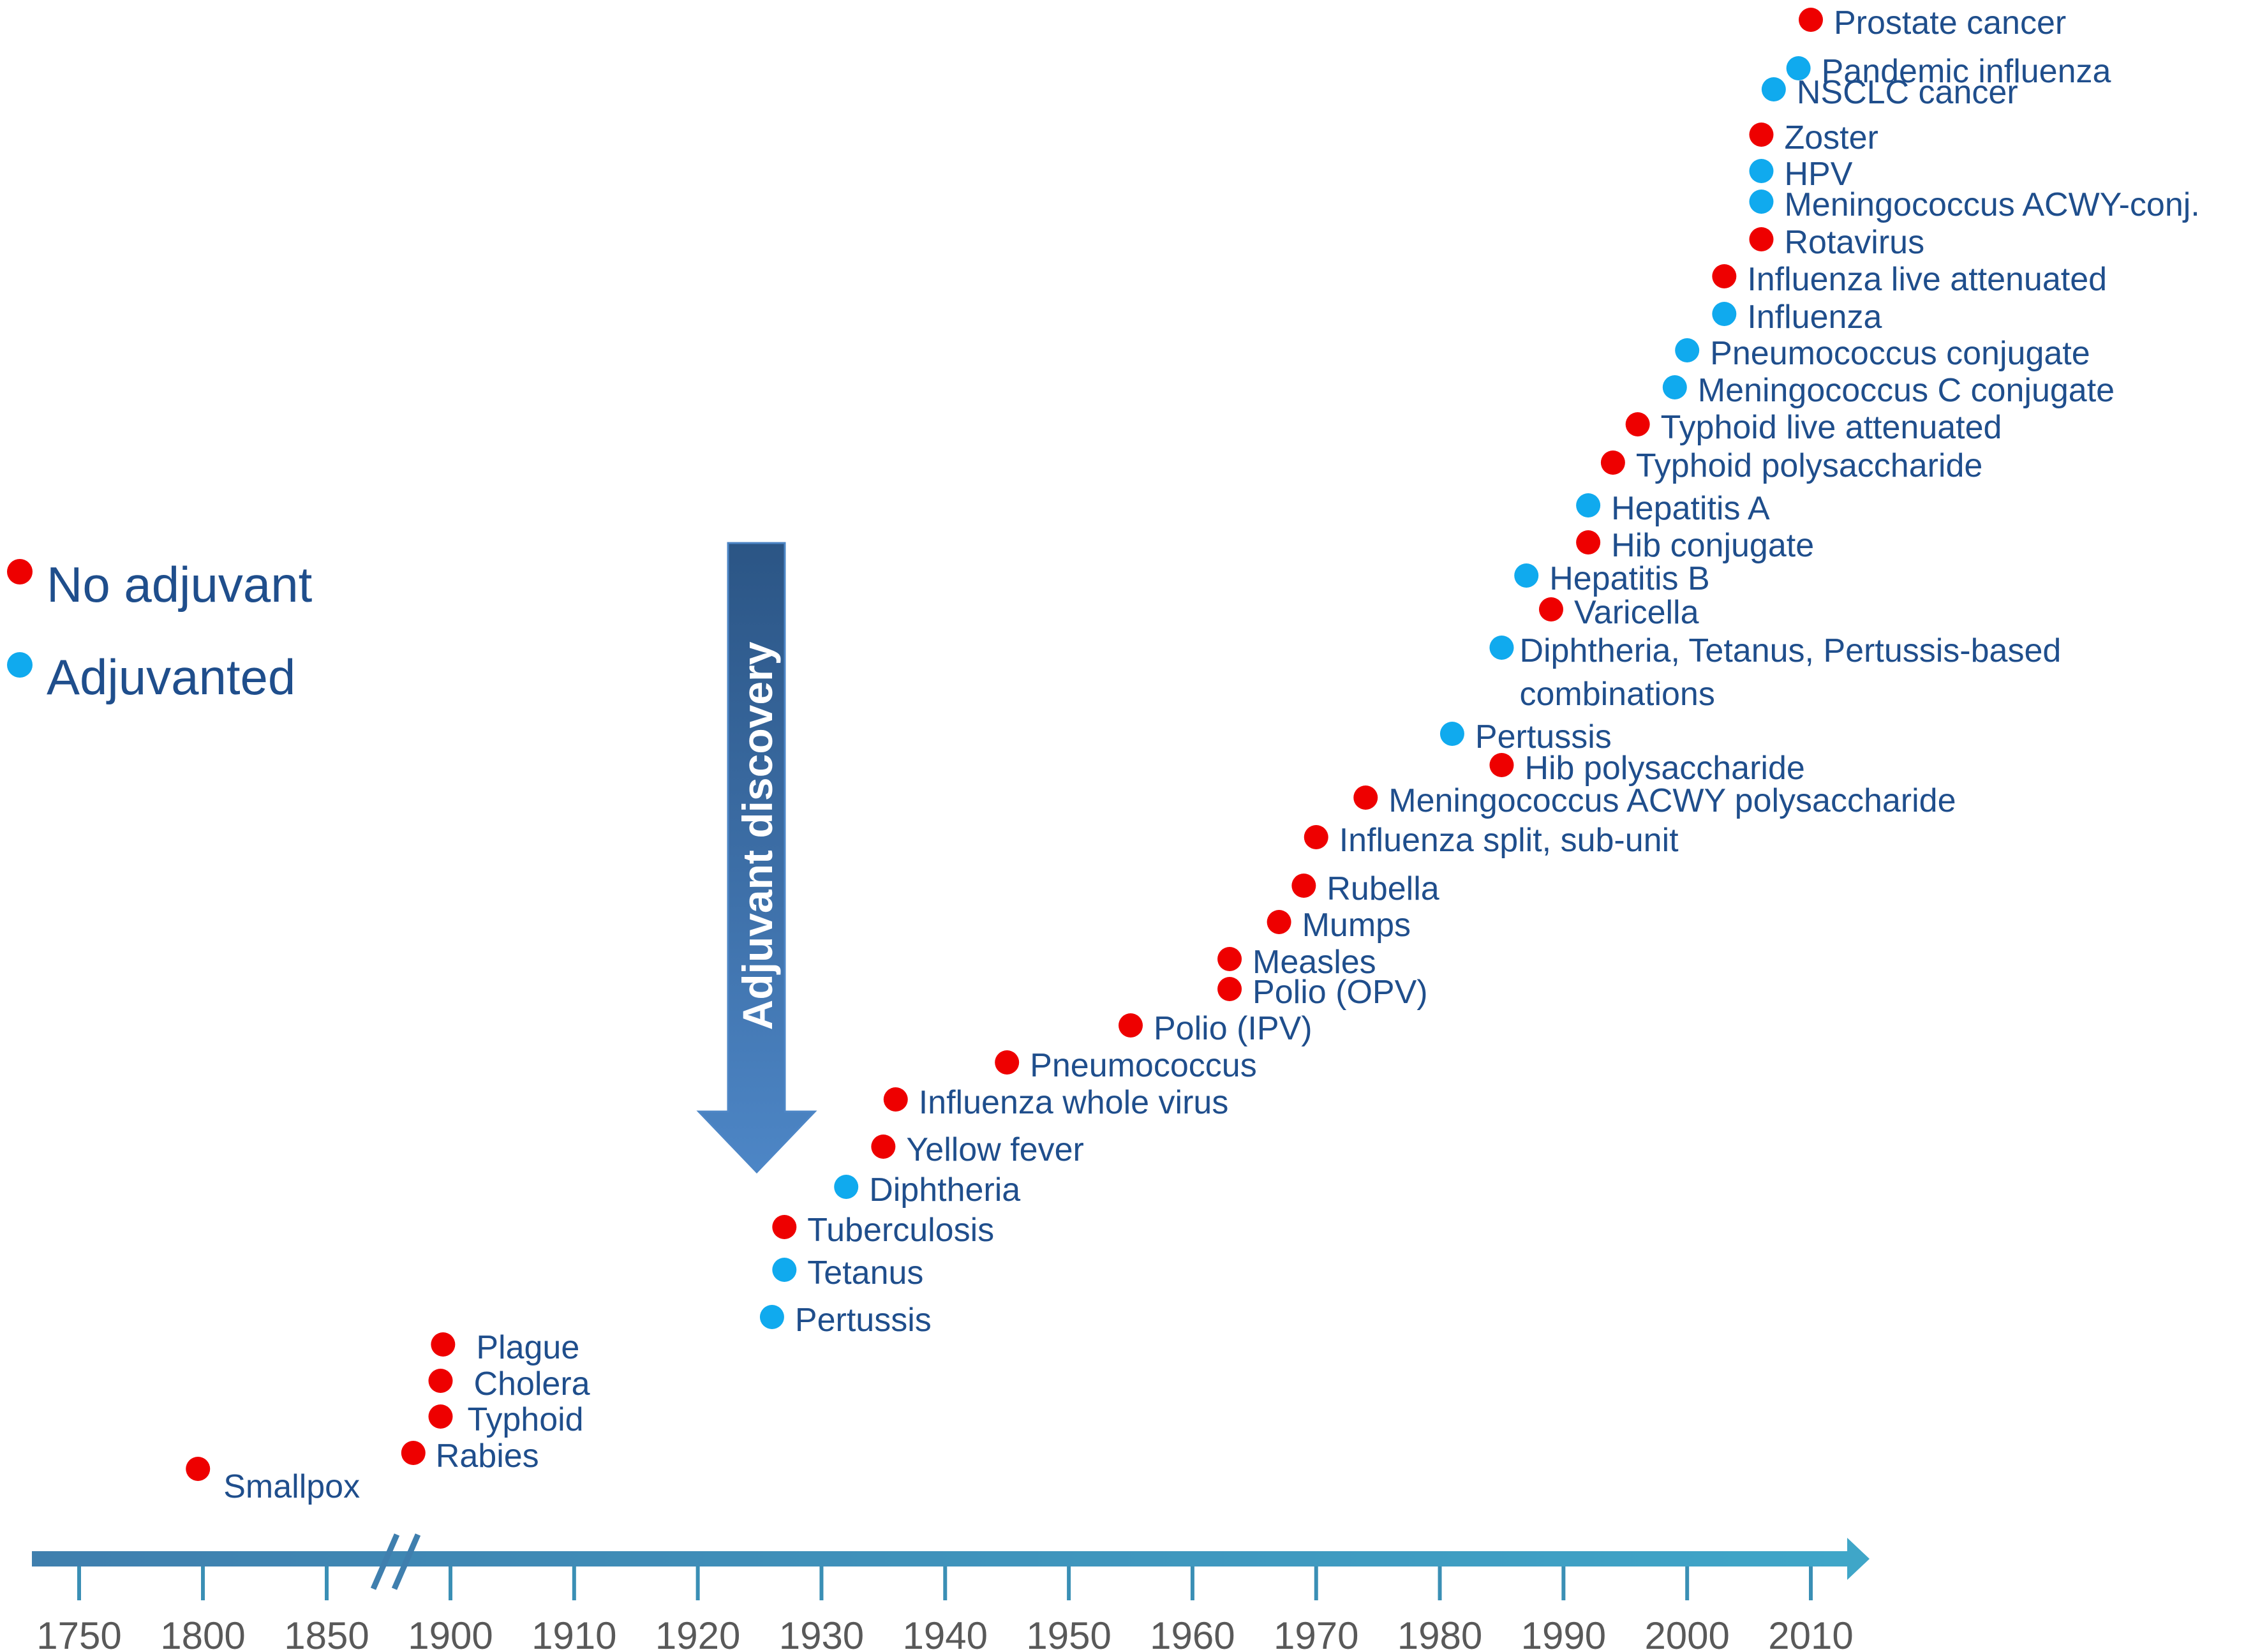 Image resolution: width=2253 pixels, height=1652 pixels. Describe the element at coordinates (1811, 1633) in the screenshot. I see `axis-tick-label: 2010` at that location.